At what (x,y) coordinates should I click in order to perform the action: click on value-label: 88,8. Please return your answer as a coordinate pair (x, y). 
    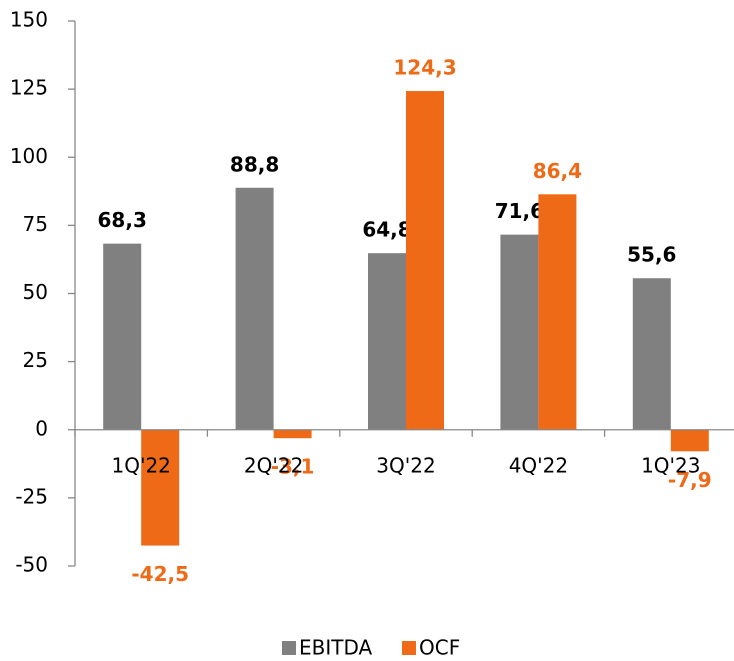
    Looking at the image, I should click on (254, 164).